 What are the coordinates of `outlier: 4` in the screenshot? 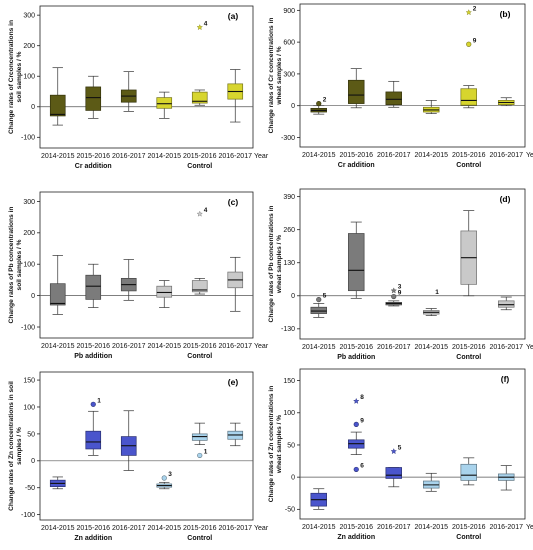 It's located at (202, 212).